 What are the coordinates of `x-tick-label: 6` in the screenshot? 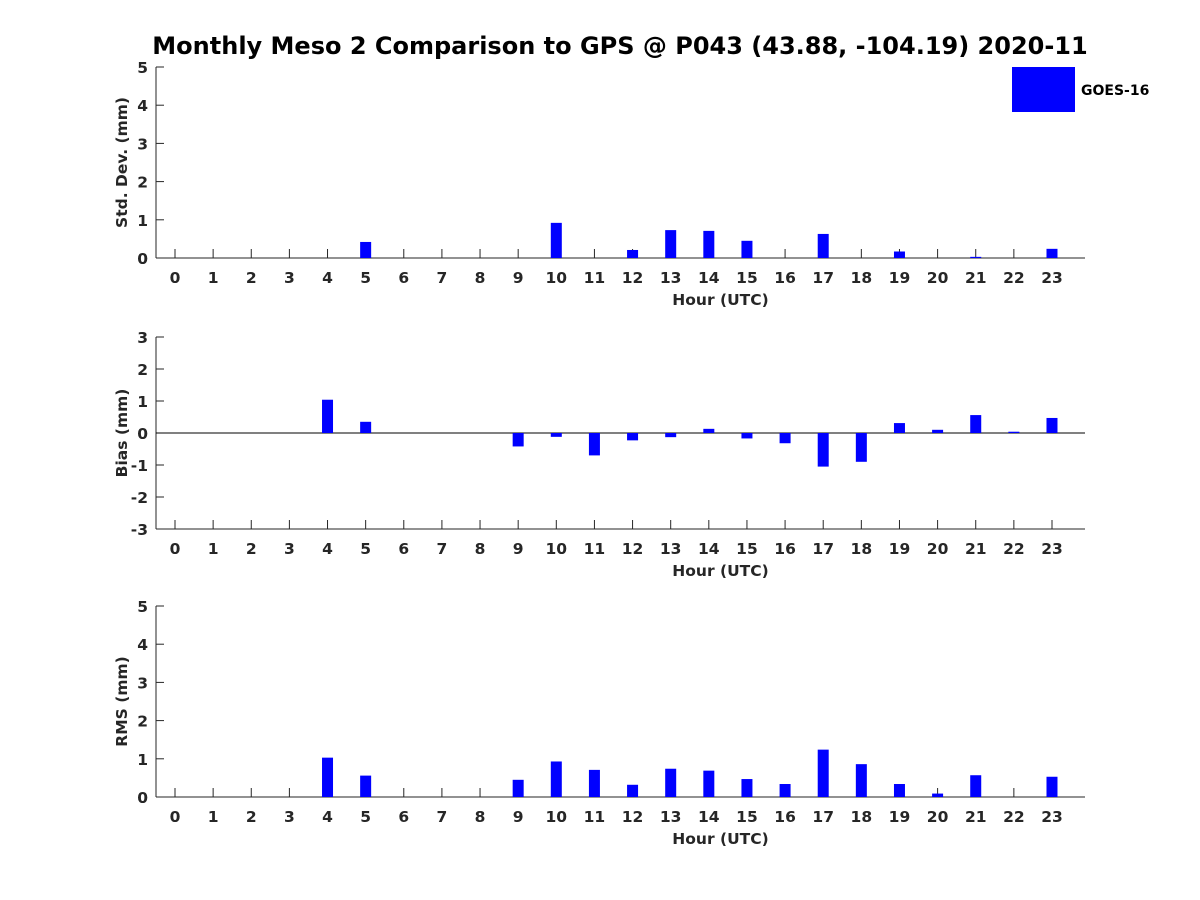 It's located at (403, 817).